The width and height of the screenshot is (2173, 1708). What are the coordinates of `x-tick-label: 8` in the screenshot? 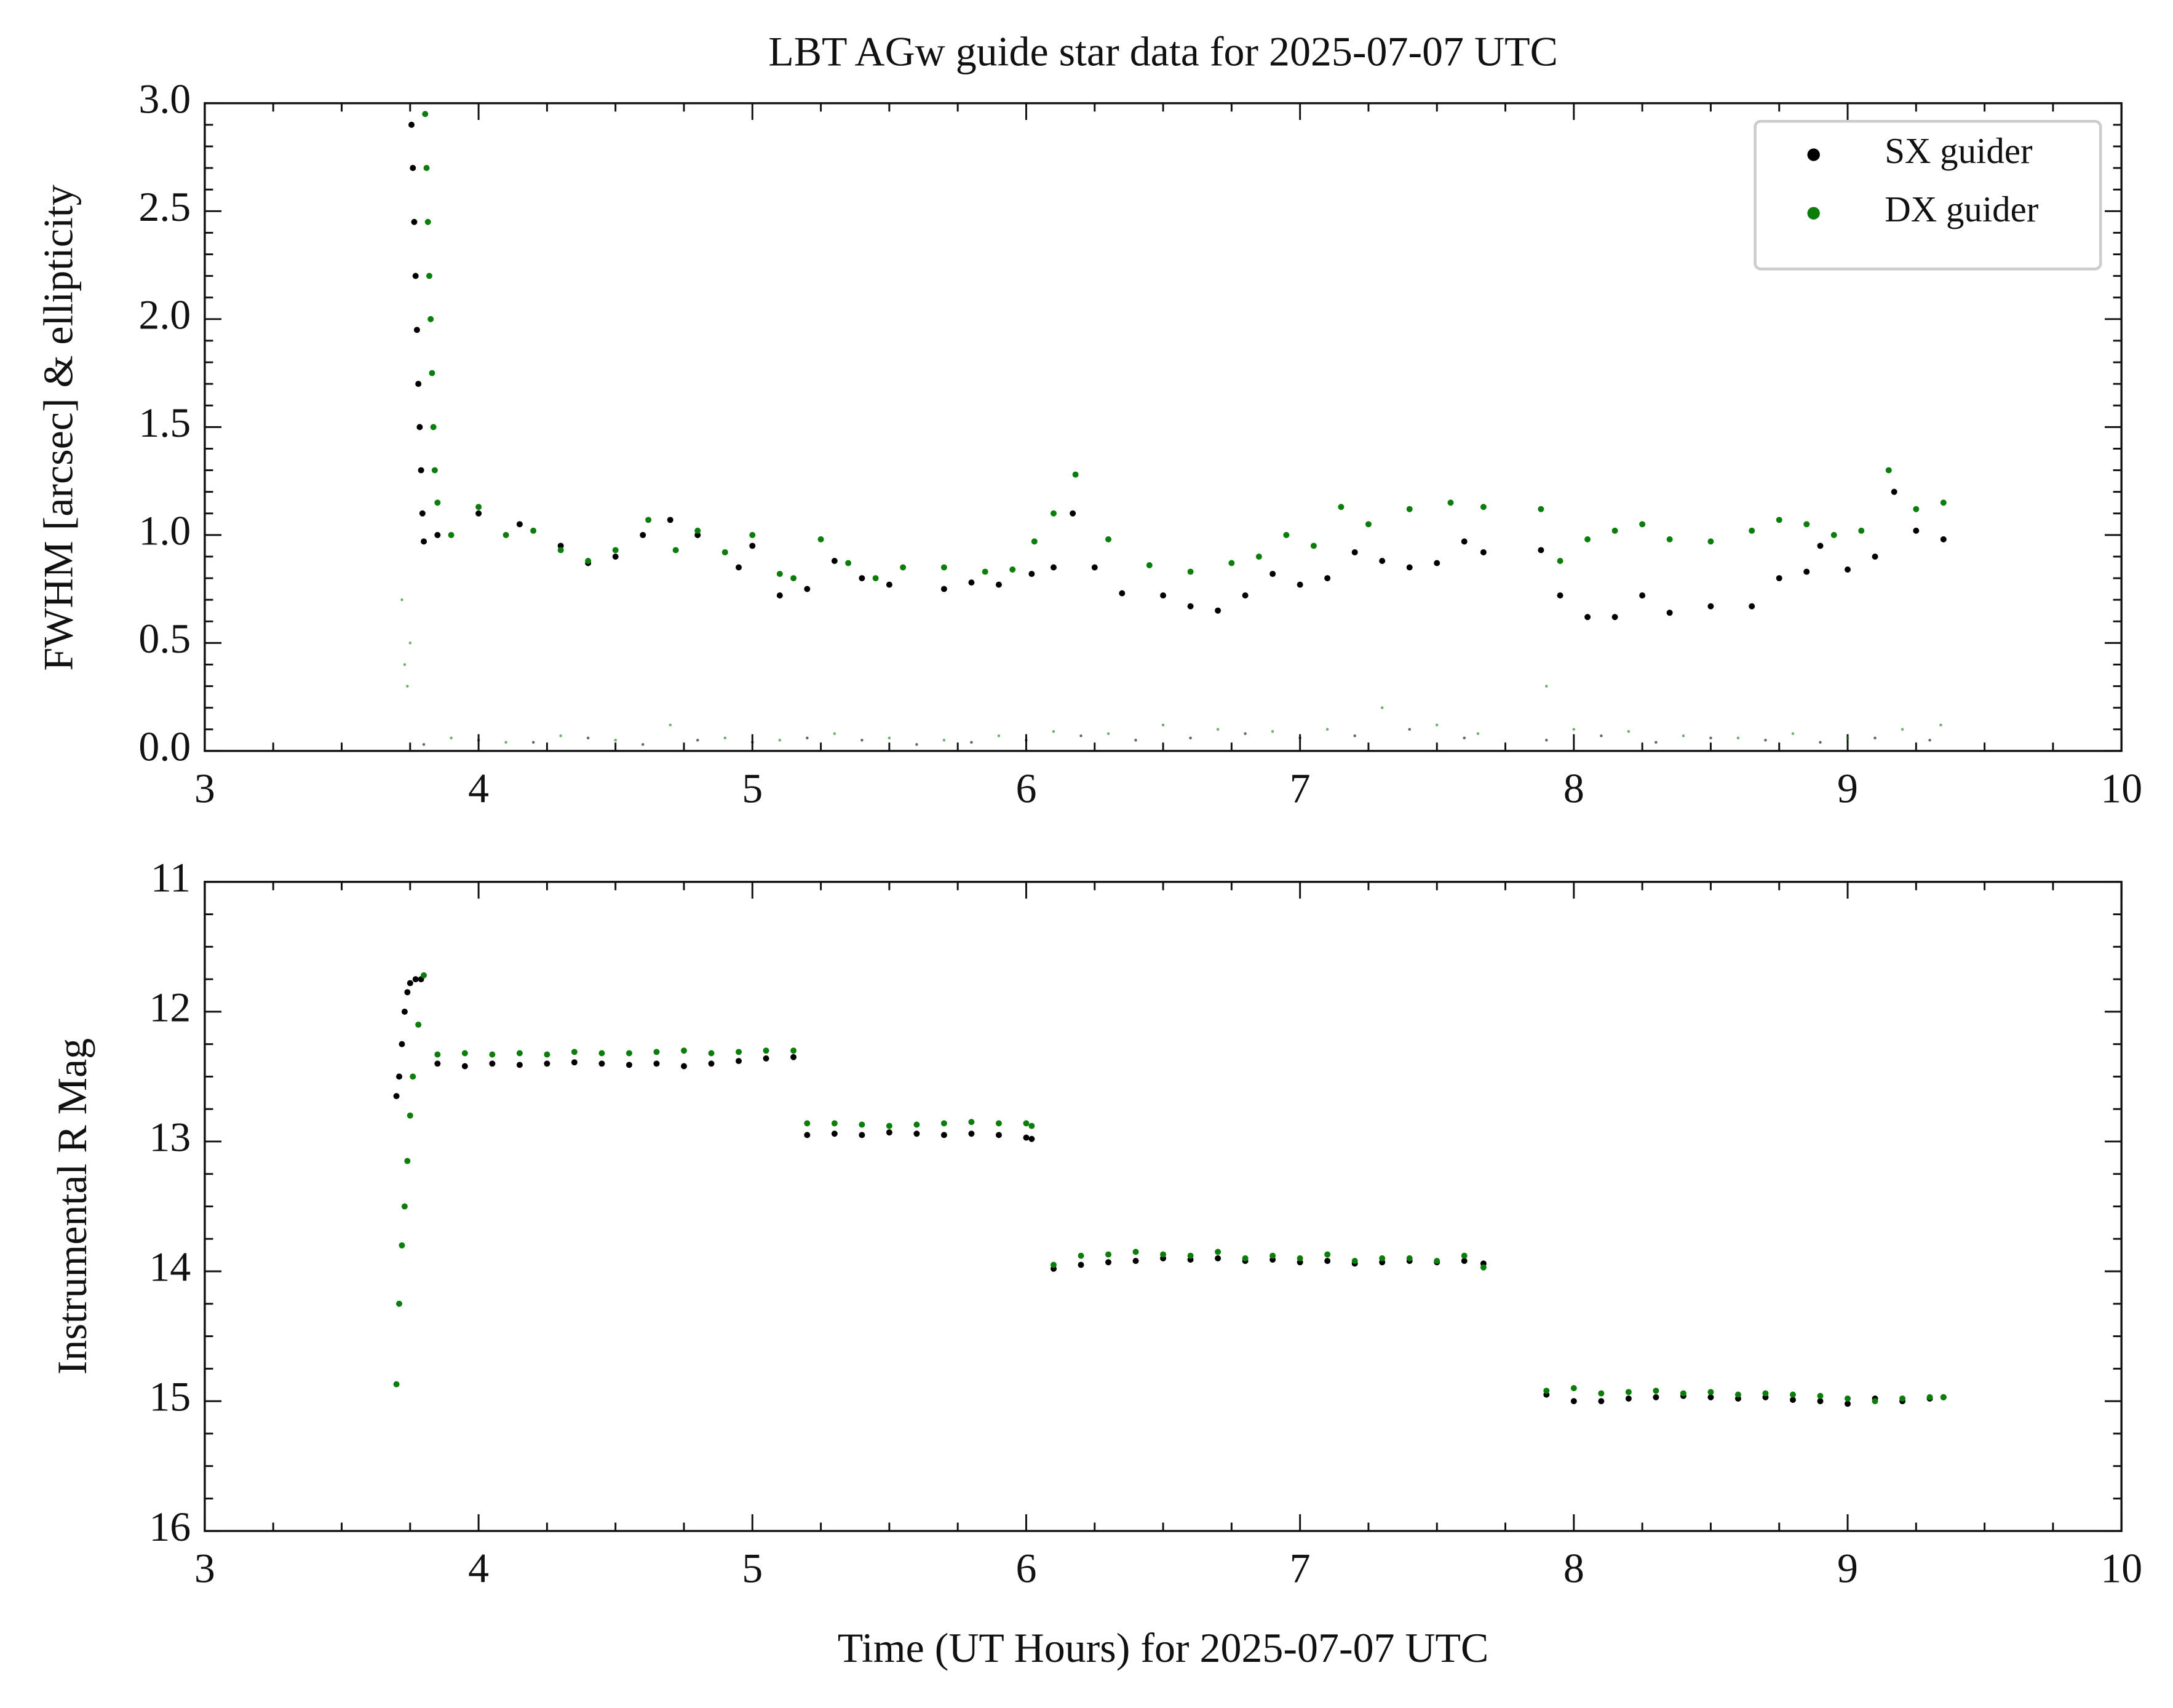 It's located at (1573, 1568).